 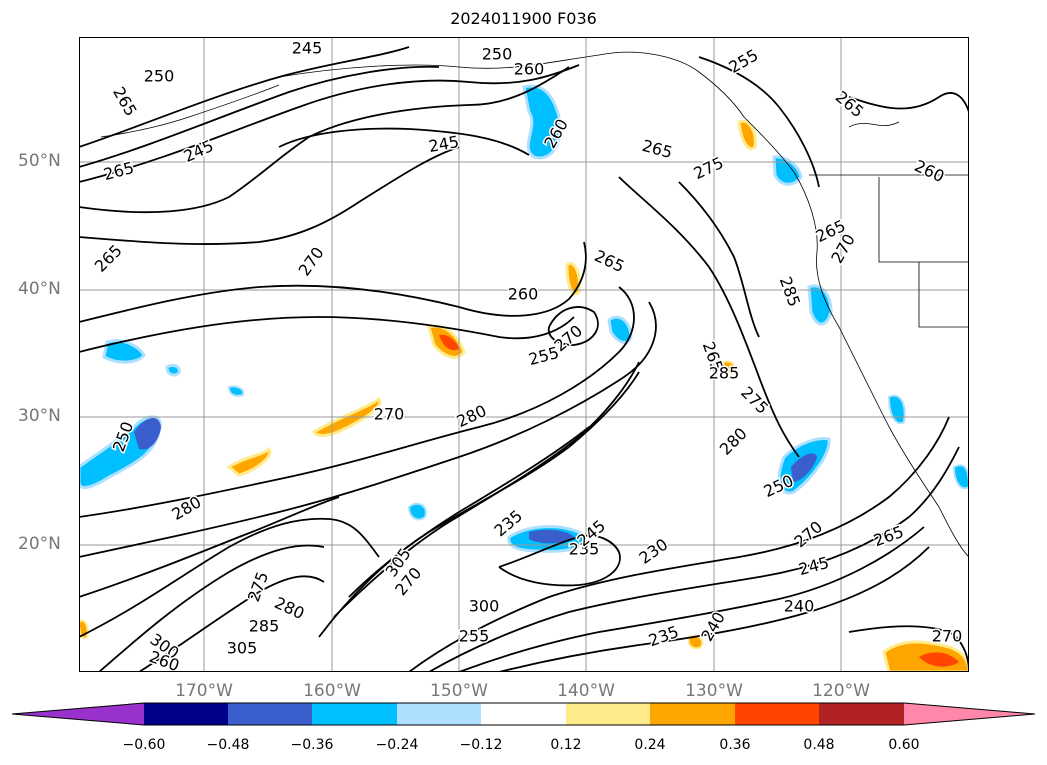 What do you see at coordinates (144, 745) in the screenshot?
I see `colorbar-tick-label: −0.60` at bounding box center [144, 745].